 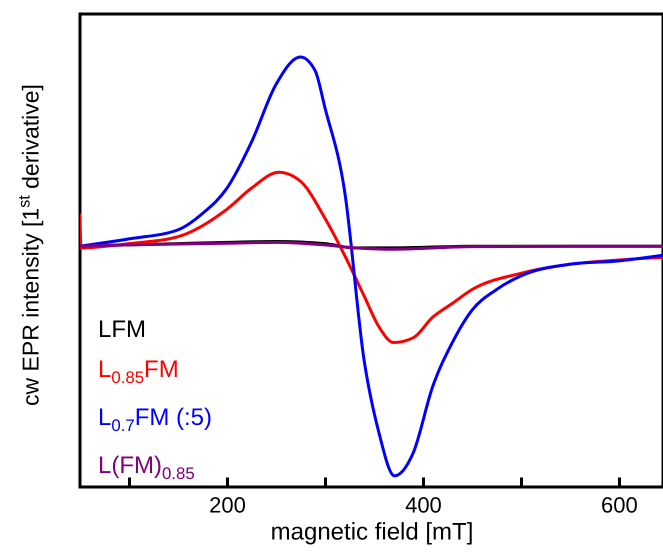 What do you see at coordinates (423, 505) in the screenshot?
I see `x-tick-label: 400` at bounding box center [423, 505].